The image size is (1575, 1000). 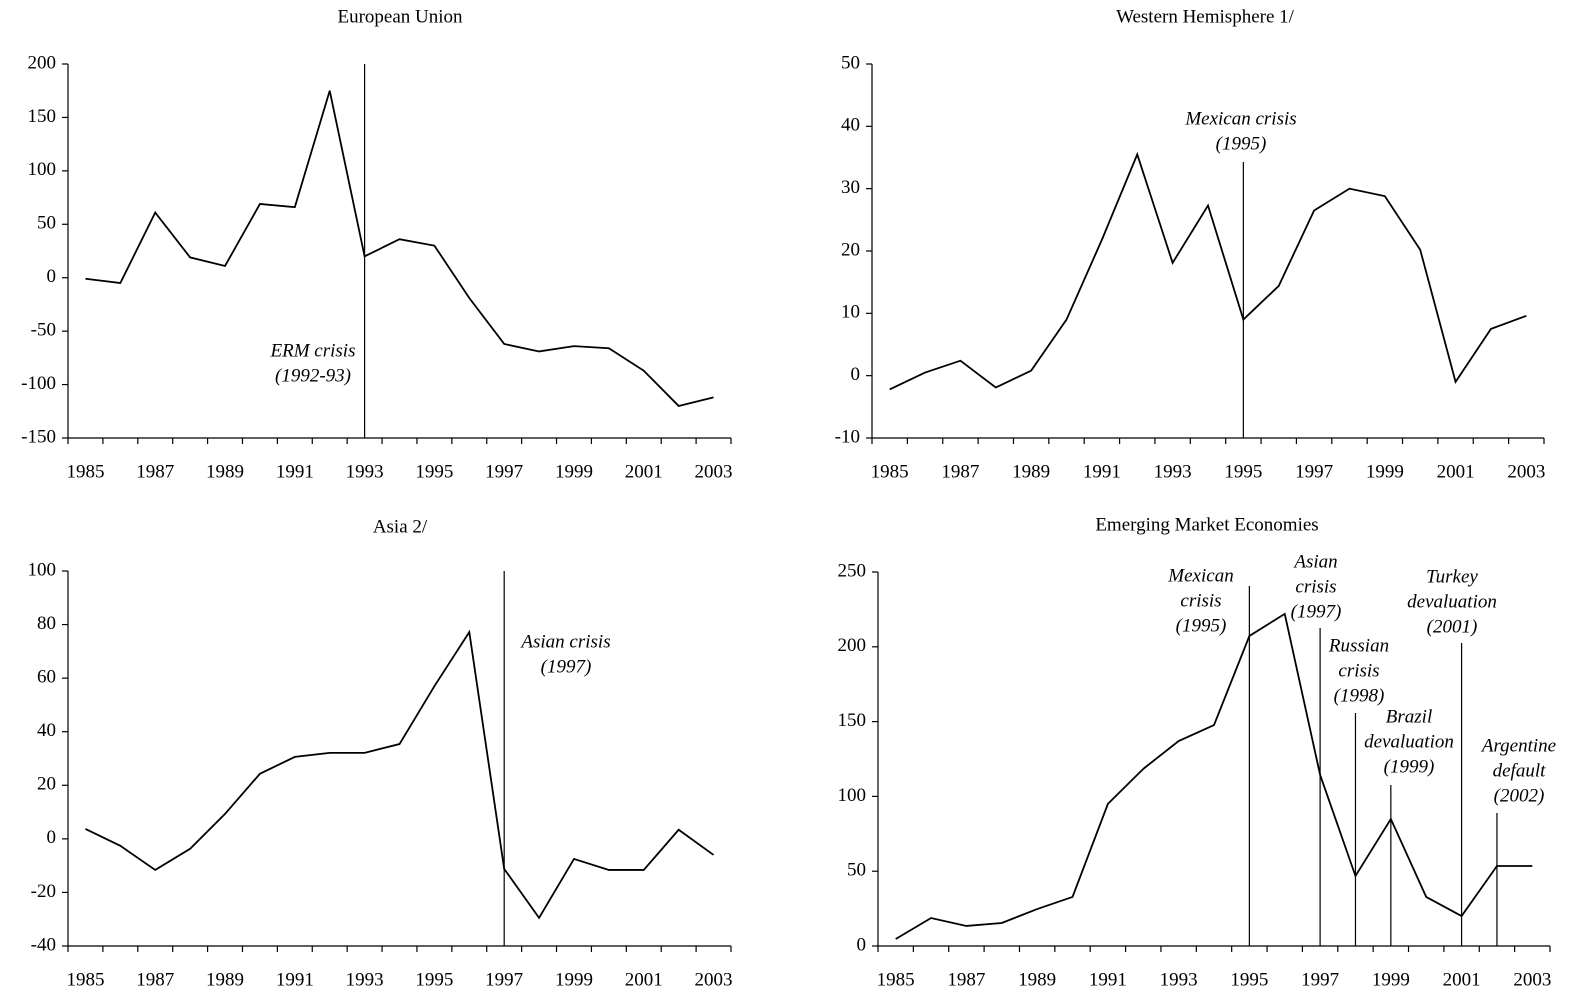 What do you see at coordinates (1240, 118) in the screenshot?
I see `annotation-text: Mexican crisis` at bounding box center [1240, 118].